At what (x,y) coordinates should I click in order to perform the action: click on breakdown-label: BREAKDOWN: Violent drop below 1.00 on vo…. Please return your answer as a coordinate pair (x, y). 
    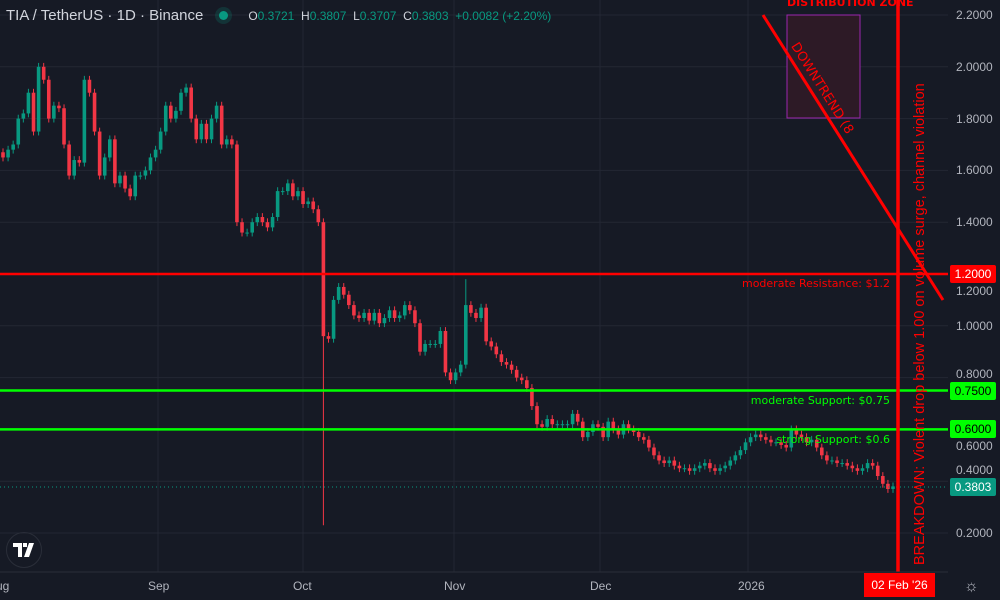
    Looking at the image, I should click on (920, 324).